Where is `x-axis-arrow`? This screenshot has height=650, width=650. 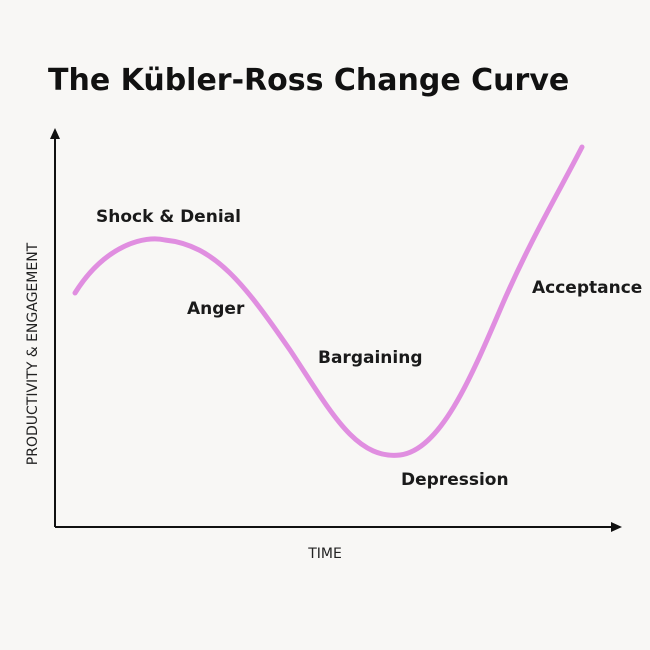
x-axis-arrow is located at coordinates (616, 527).